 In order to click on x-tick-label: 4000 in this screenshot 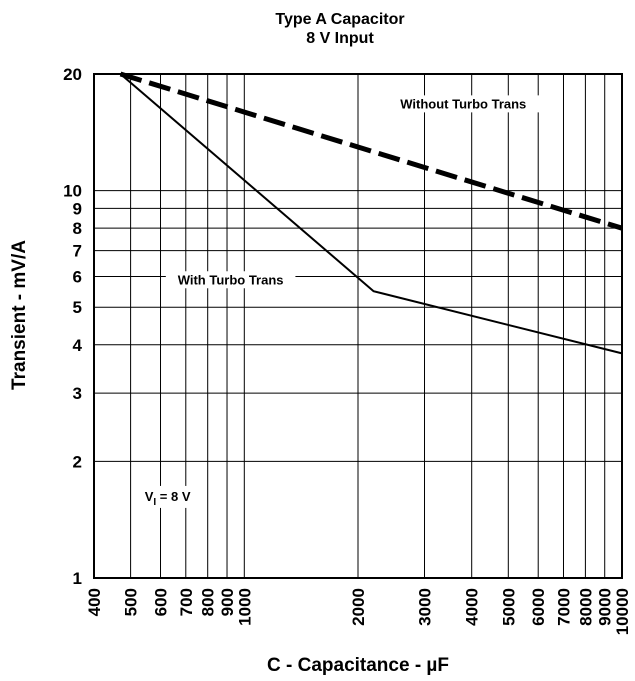, I will do `click(472, 607)`.